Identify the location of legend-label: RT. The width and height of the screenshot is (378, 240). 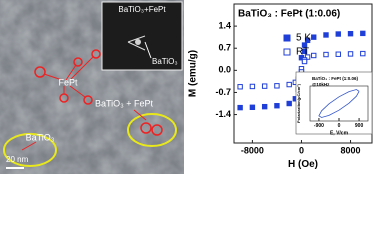
(302, 52).